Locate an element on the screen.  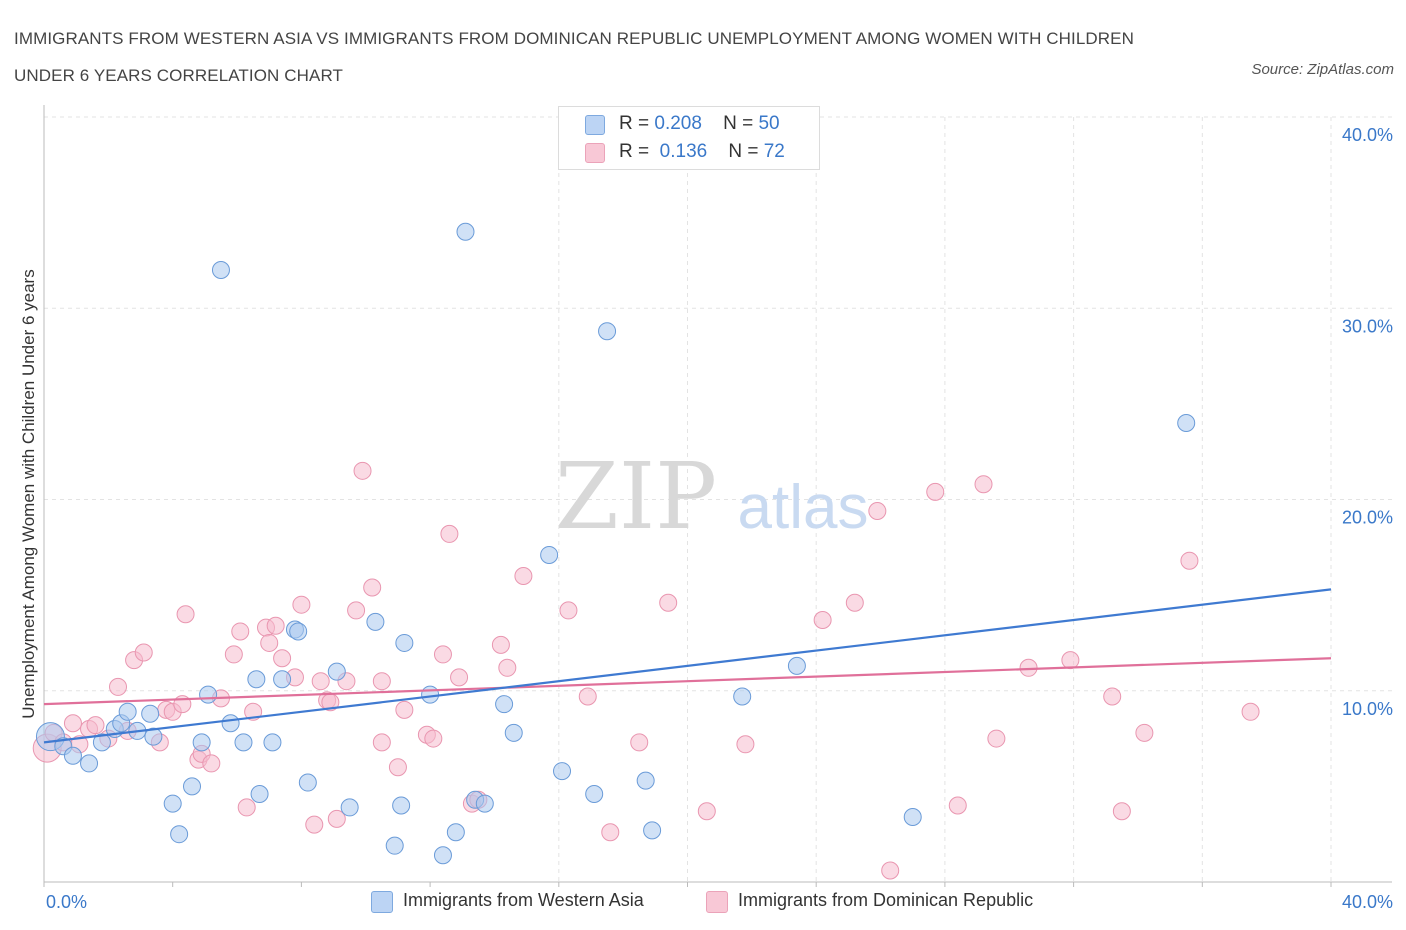
legend-r-value-blue: 0.208 is located at coordinates (678, 123).